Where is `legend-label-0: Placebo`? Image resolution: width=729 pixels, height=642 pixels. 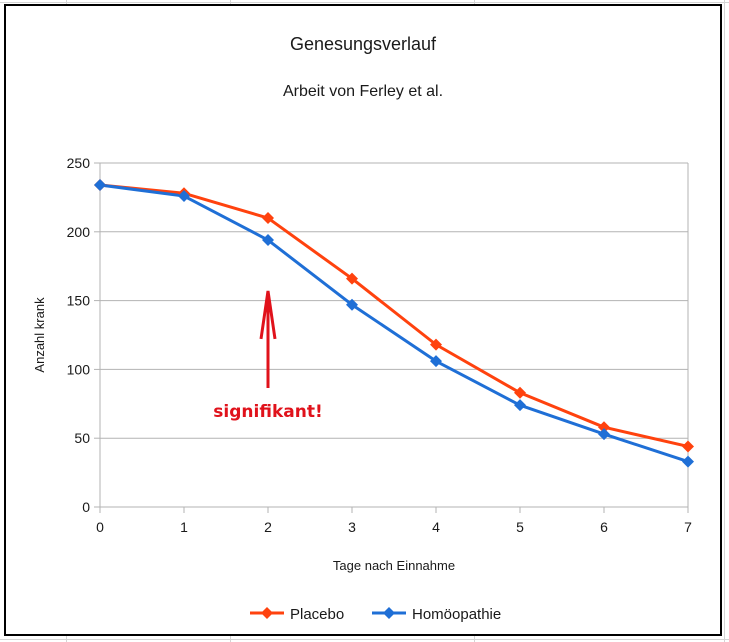
legend-label-0: Placebo is located at coordinates (317, 614).